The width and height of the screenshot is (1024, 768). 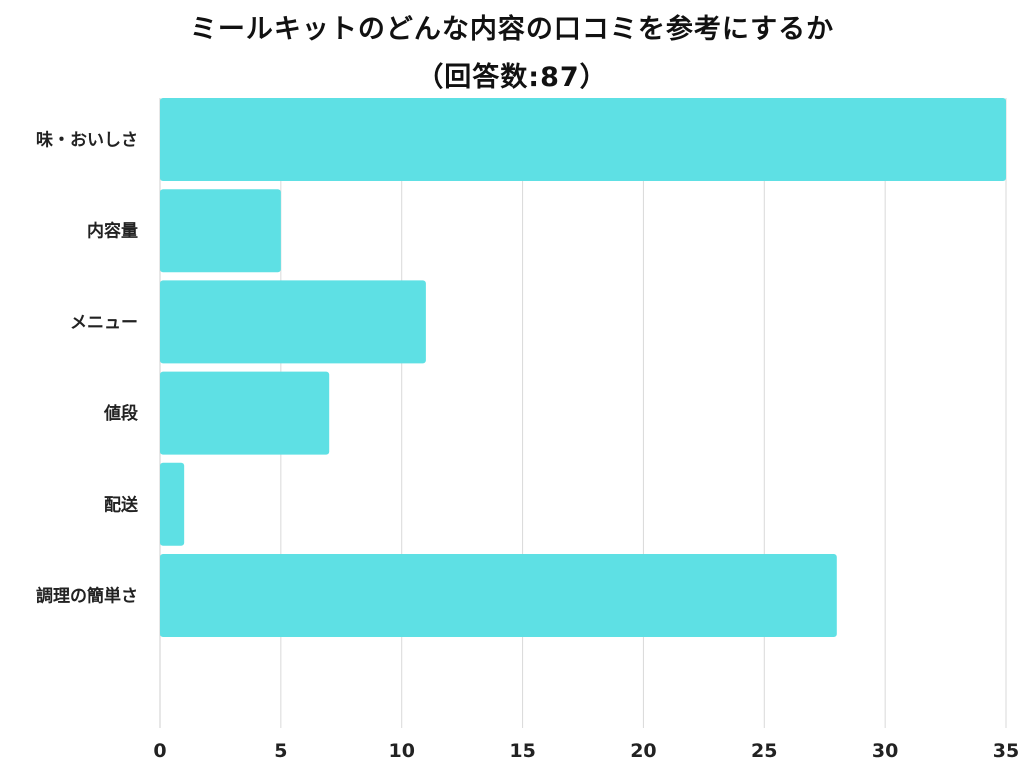 What do you see at coordinates (522, 751) in the screenshot?
I see `x-tick-label-3: 15` at bounding box center [522, 751].